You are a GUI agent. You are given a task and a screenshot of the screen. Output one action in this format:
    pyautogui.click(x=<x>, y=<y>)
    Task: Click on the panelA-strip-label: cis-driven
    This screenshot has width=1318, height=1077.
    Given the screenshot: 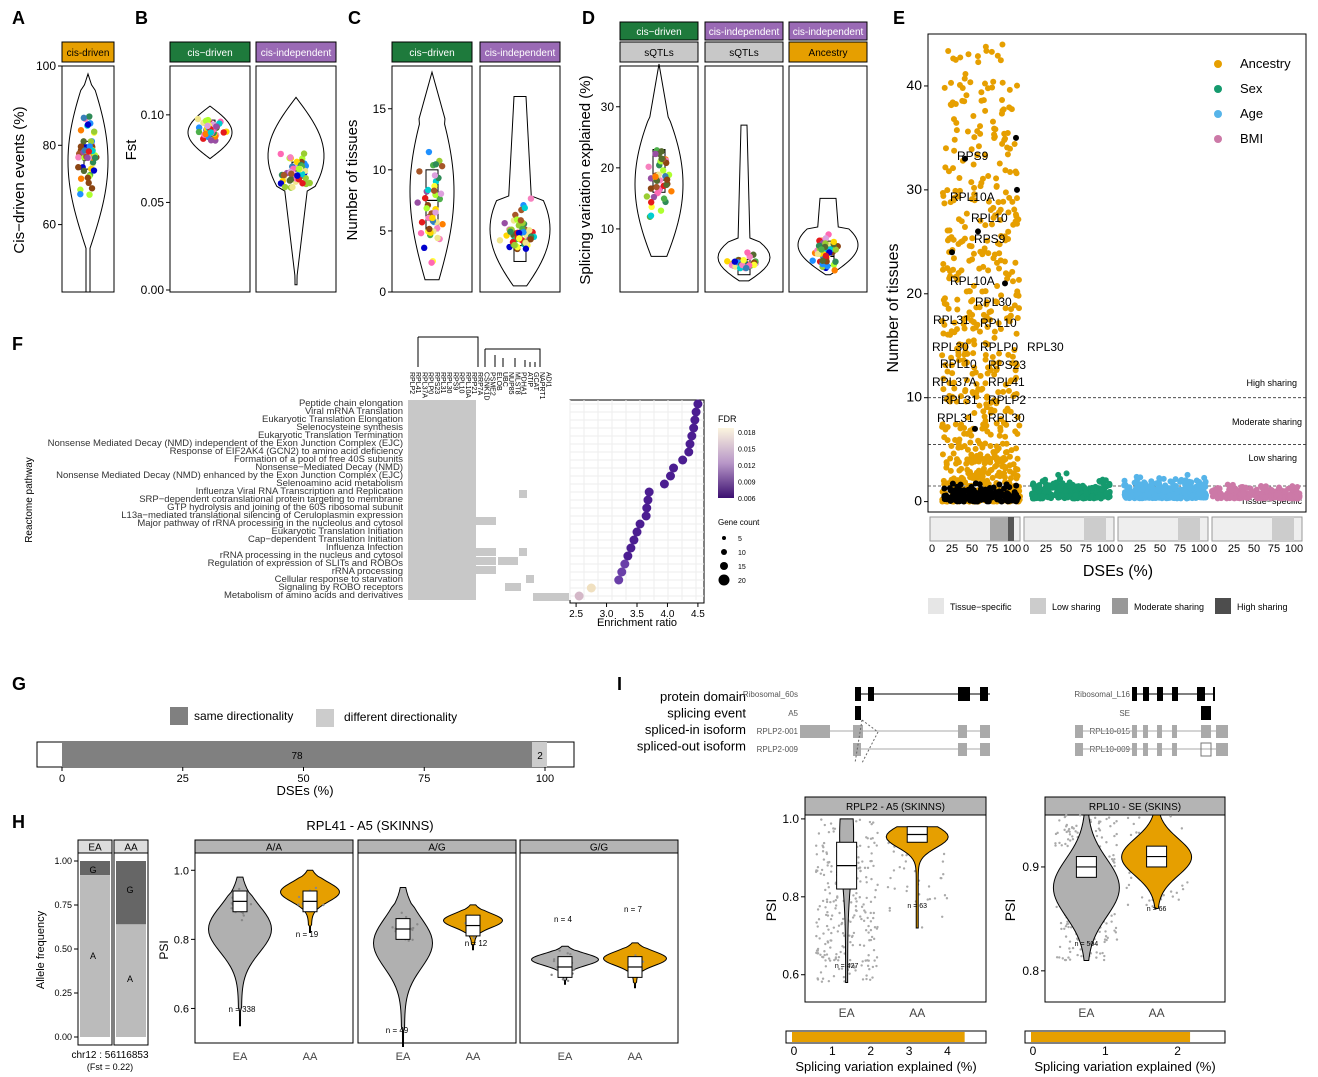 What is the action you would take?
    pyautogui.click(x=88, y=53)
    